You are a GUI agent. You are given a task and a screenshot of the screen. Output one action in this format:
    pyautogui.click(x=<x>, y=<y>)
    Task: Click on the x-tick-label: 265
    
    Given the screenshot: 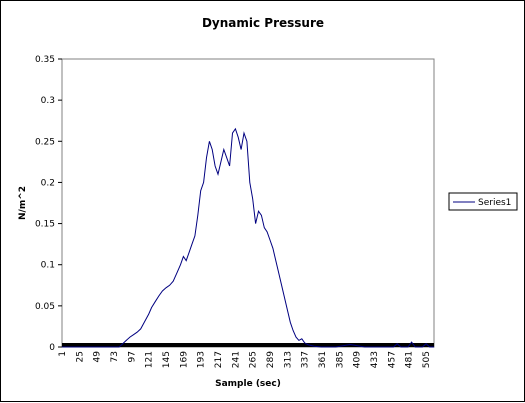 What is the action you would take?
    pyautogui.click(x=254, y=359)
    